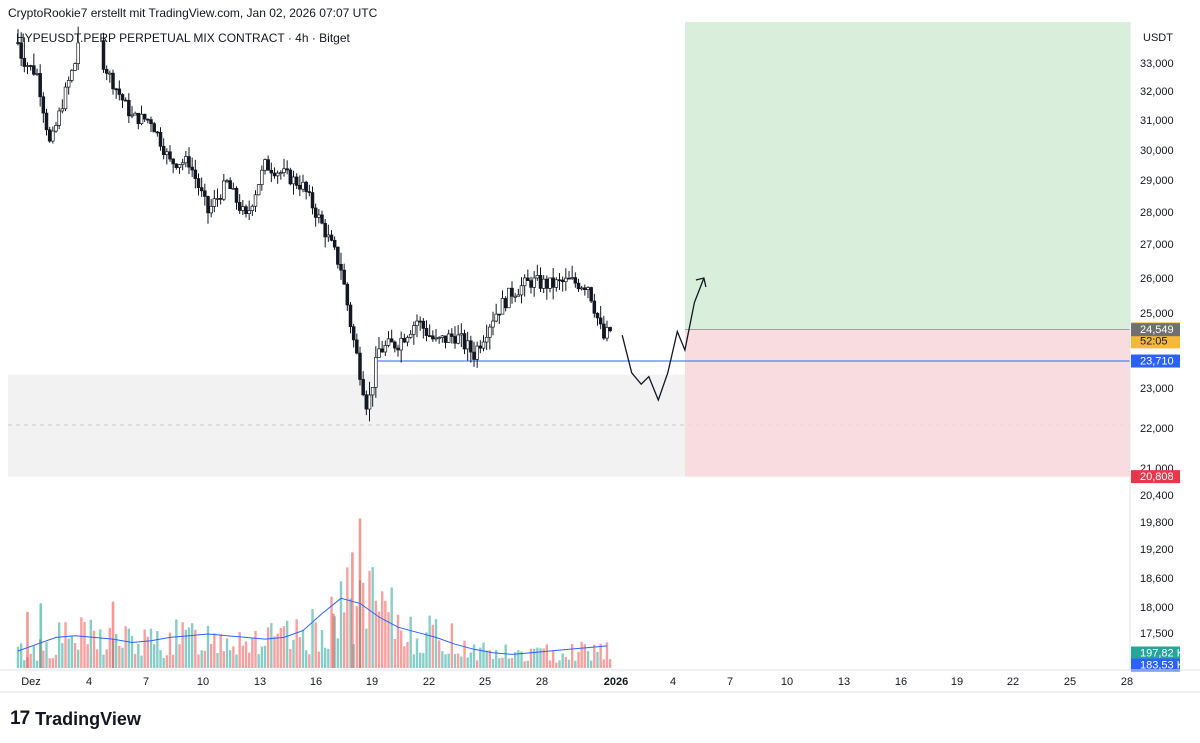  I want to click on time-tick-label: 10, so click(787, 682).